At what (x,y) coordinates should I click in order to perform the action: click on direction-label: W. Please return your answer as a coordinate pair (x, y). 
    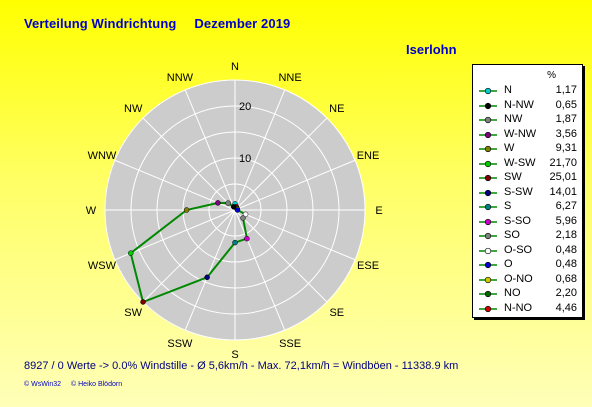
    Looking at the image, I should click on (91, 211).